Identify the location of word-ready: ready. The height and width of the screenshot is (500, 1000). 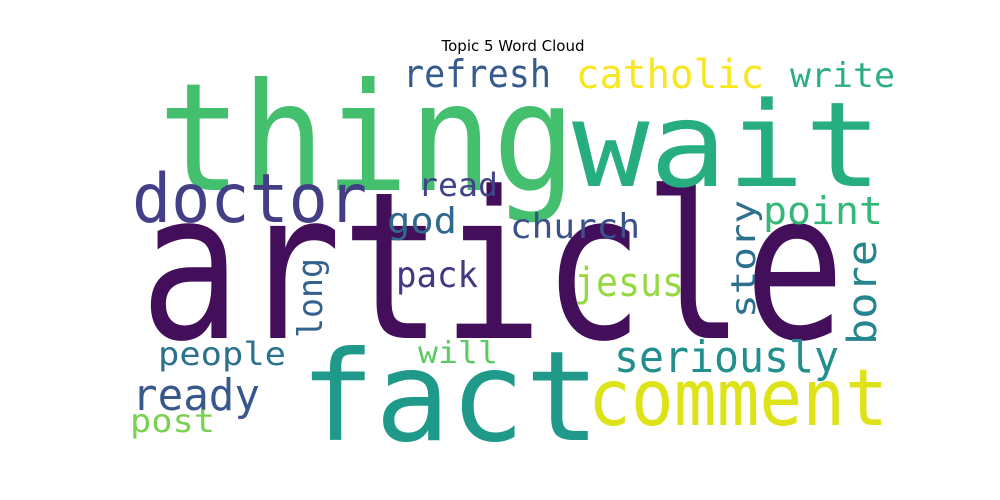
(196, 395).